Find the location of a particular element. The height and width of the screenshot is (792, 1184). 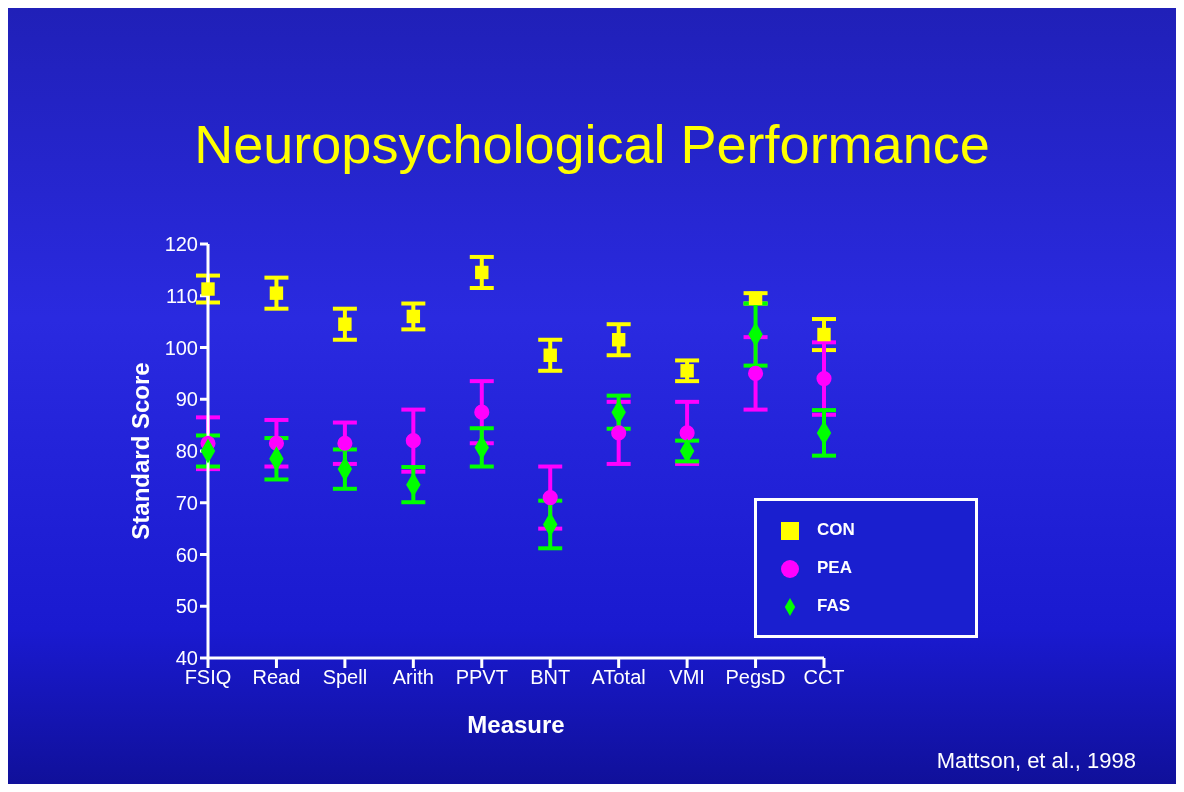

x-tick-label: PegsD is located at coordinates (755, 677).